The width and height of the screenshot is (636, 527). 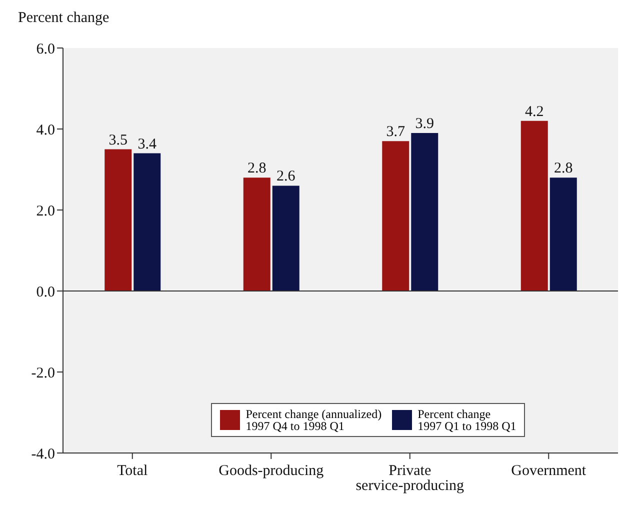 I want to click on legend-label: Percent change (annualized) 1997 Q4 to 1998 Q1, so click(x=314, y=420).